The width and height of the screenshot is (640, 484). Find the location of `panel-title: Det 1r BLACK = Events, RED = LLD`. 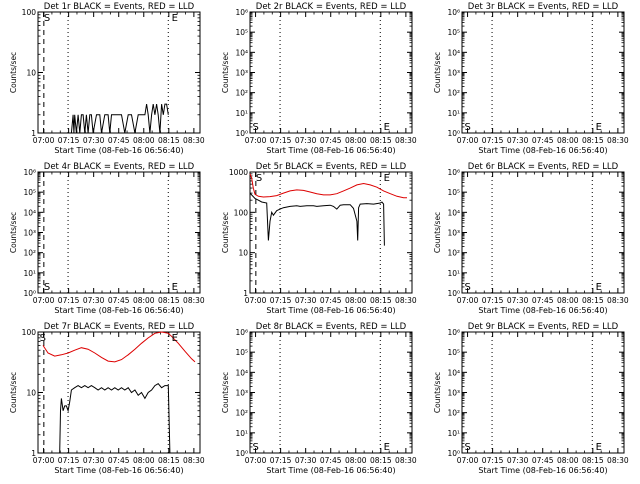

panel-title: Det 1r BLACK = Events, RED = LLD is located at coordinates (119, 7).